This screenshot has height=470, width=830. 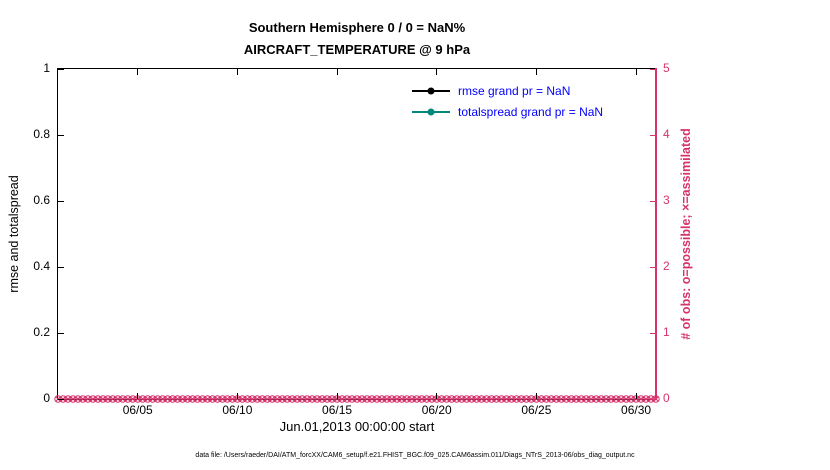 What do you see at coordinates (656, 234) in the screenshot?
I see `right-axis-spine` at bounding box center [656, 234].